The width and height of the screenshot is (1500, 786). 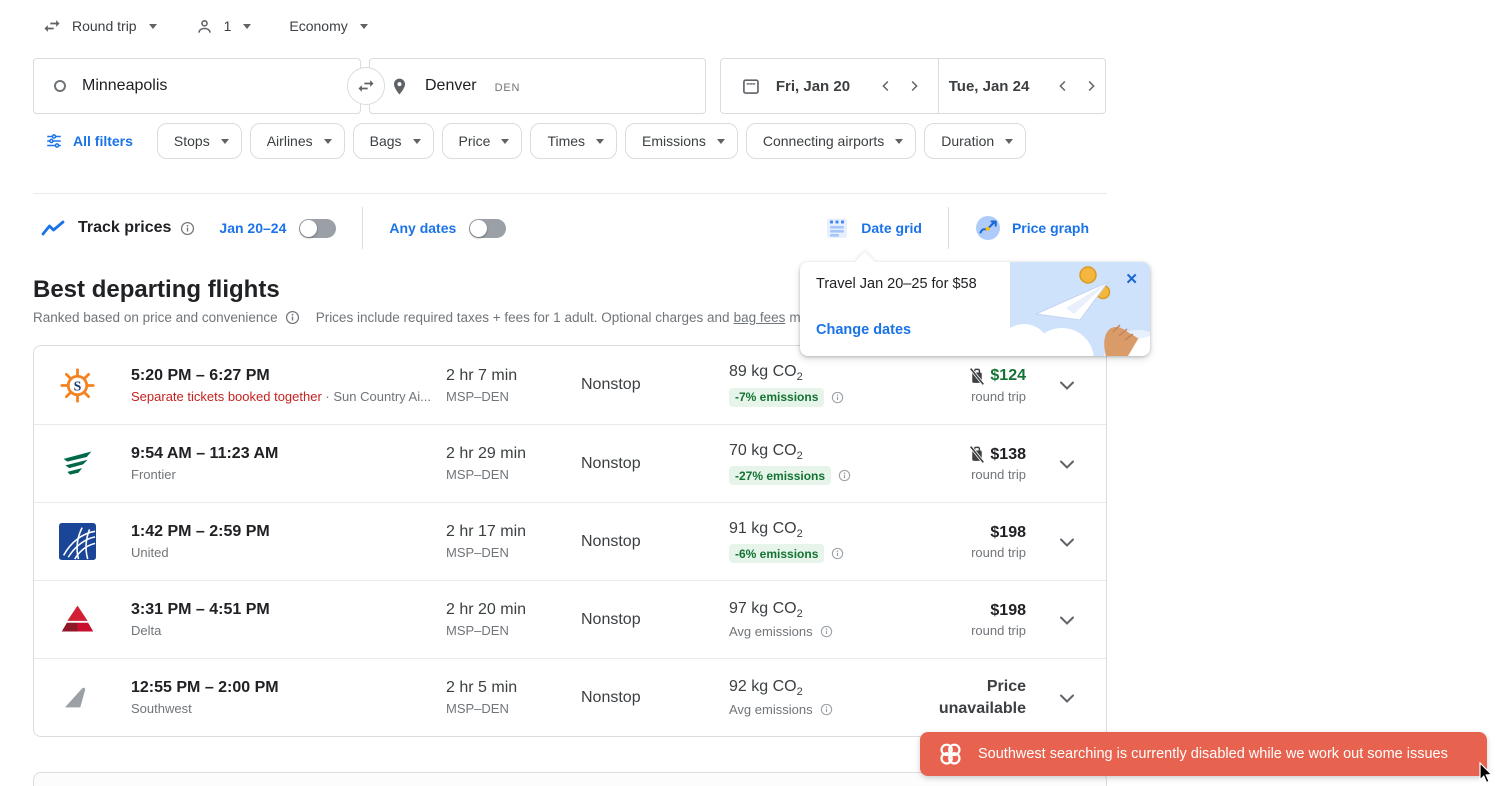 What do you see at coordinates (759, 317) in the screenshot?
I see `bag-fees-link: bag fees` at bounding box center [759, 317].